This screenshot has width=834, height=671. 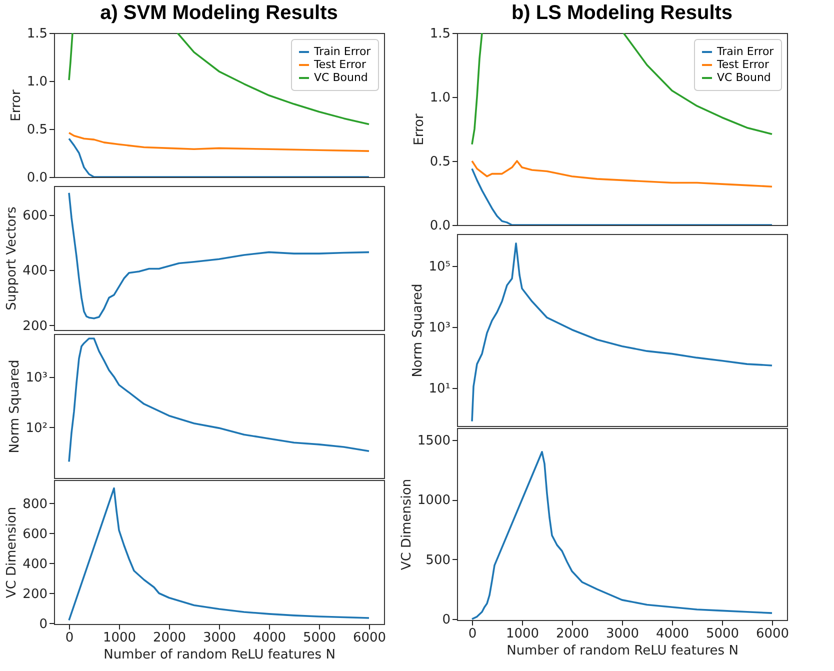 What do you see at coordinates (37, 428) in the screenshot?
I see `y-tick-label: 10²` at bounding box center [37, 428].